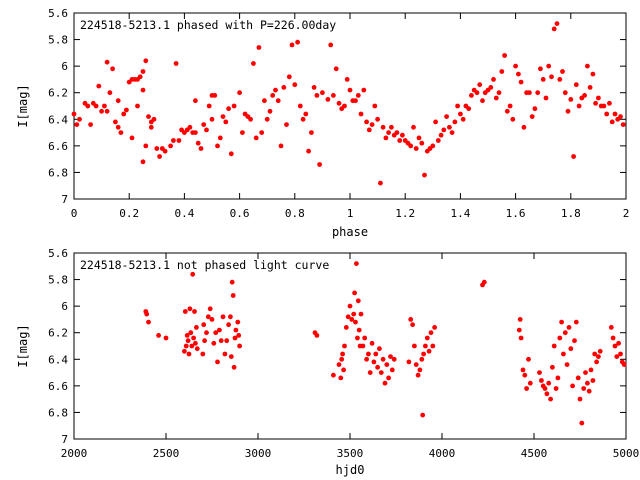 The width and height of the screenshot is (640, 480). Describe the element at coordinates (350, 232) in the screenshot. I see `x-axis-label: phase` at that location.